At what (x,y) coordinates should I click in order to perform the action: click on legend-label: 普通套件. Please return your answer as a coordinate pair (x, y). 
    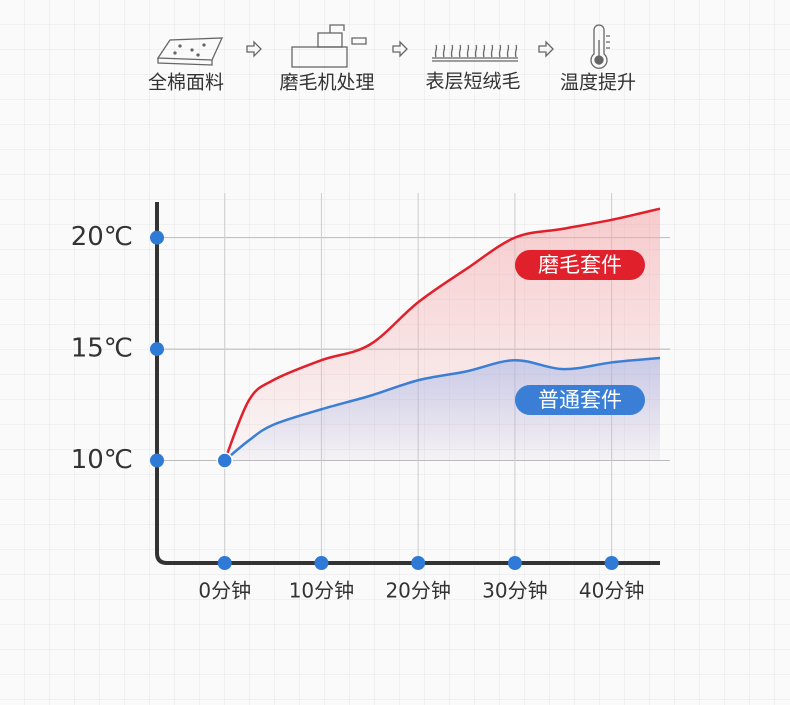
    Looking at the image, I should click on (580, 400).